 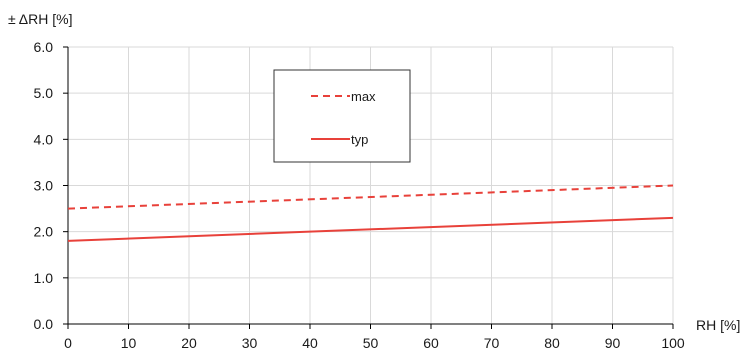 I want to click on x-tick-label: 20, so click(x=189, y=343).